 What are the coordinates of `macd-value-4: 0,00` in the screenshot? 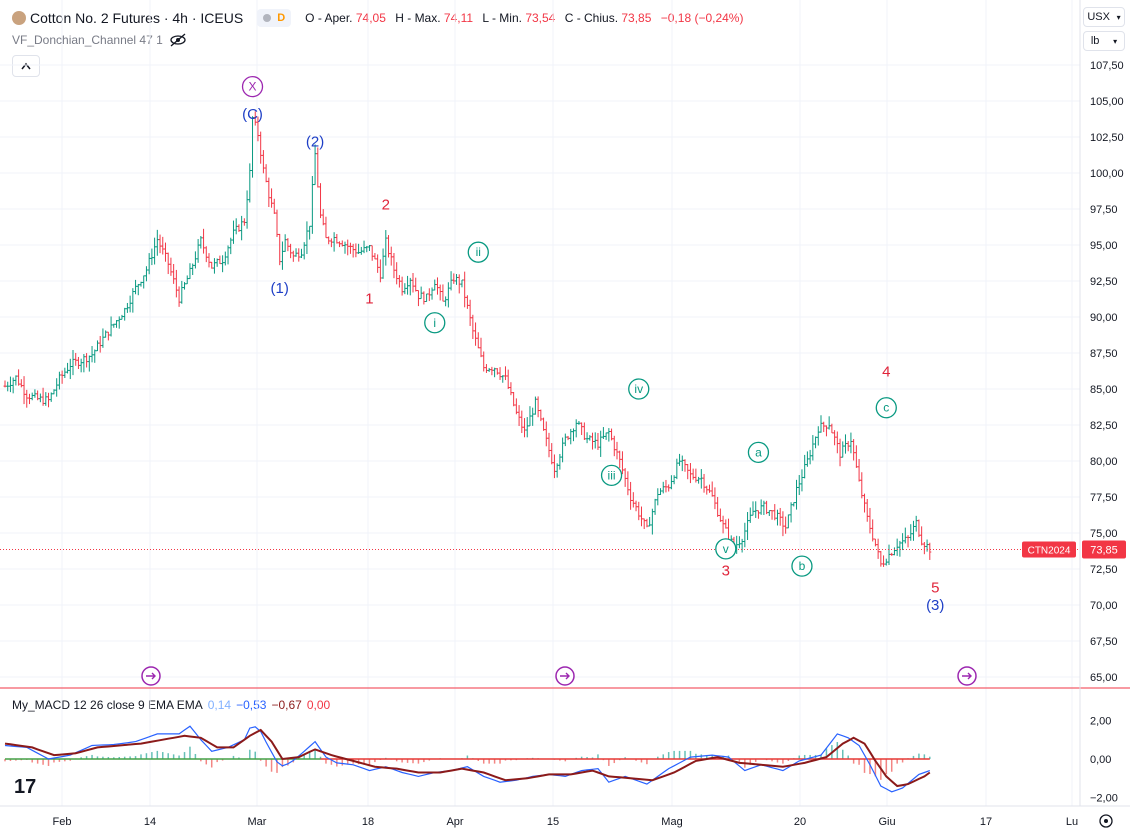 It's located at (318, 705).